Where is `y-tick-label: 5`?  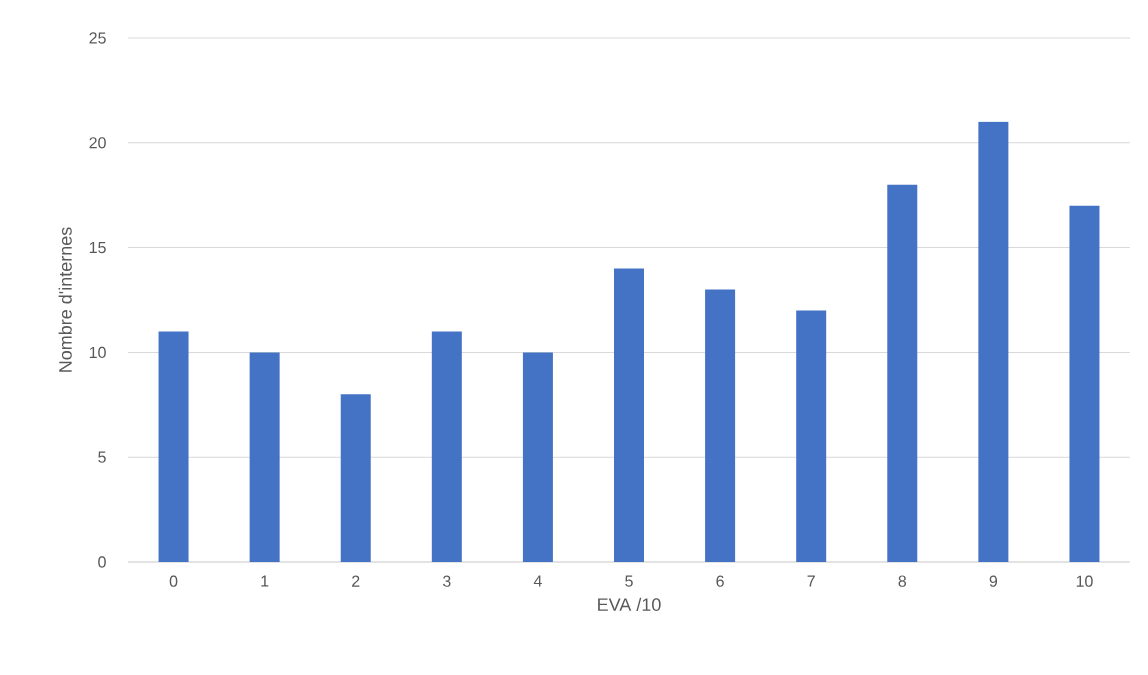
y-tick-label: 5 is located at coordinates (102, 457).